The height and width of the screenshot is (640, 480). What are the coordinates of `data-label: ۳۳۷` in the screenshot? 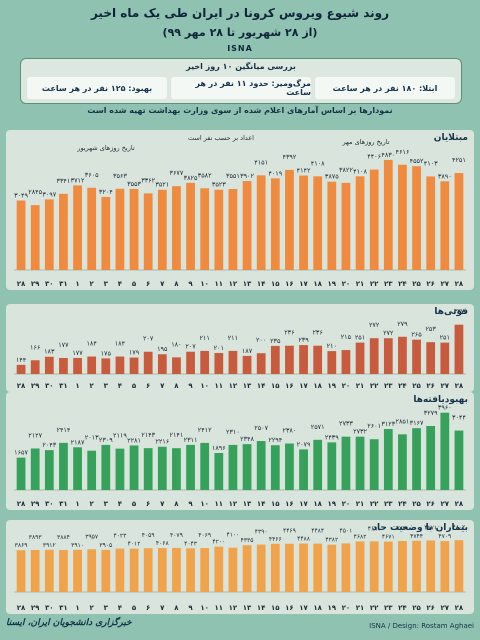 It's located at (459, 312).